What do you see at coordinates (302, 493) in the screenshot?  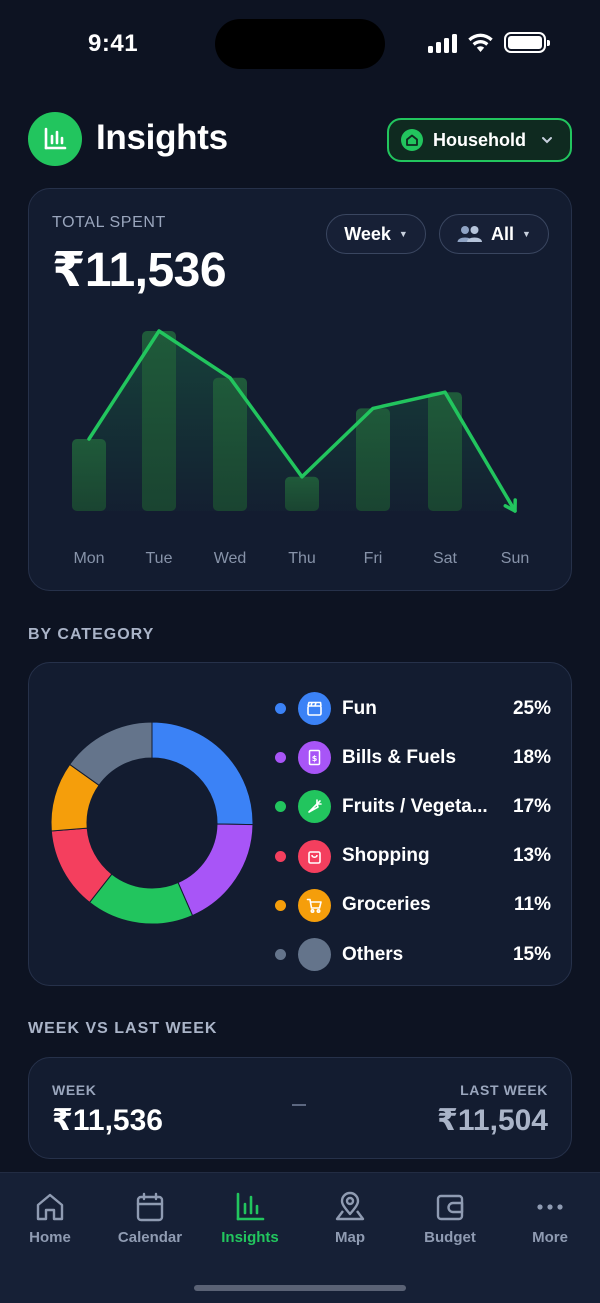 I see `chart-bar-thu` at bounding box center [302, 493].